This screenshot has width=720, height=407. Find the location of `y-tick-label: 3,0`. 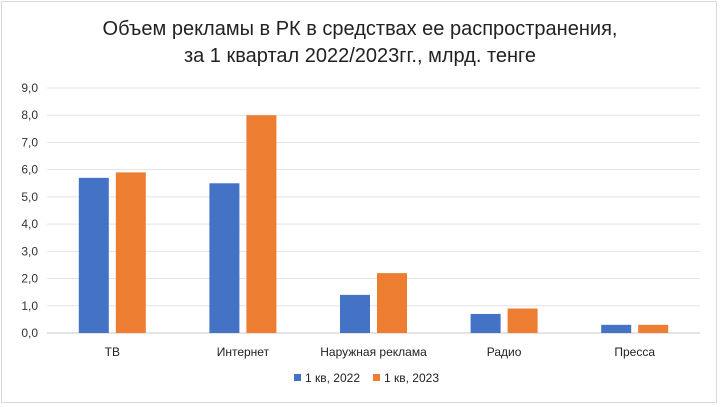

y-tick-label: 3,0 is located at coordinates (29, 251).